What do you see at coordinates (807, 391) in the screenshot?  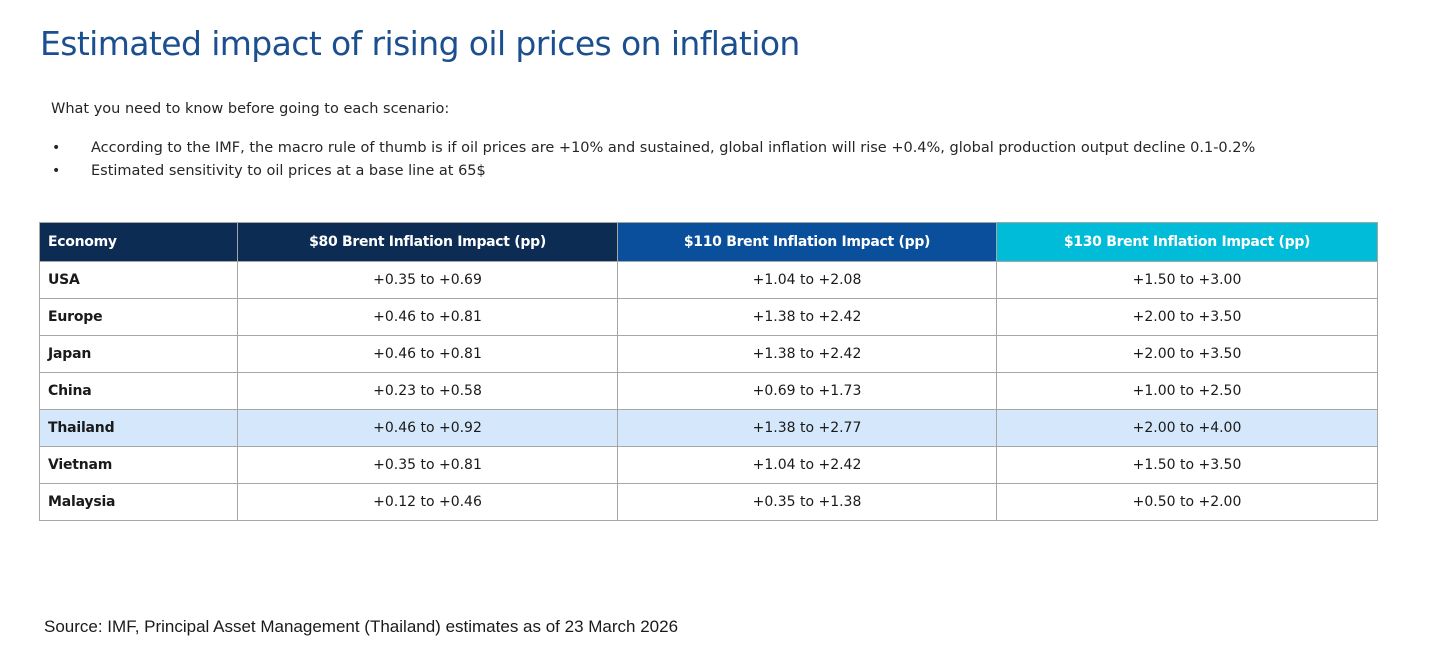 I see `cell-impact-110: +0.69 to +1.73` at bounding box center [807, 391].